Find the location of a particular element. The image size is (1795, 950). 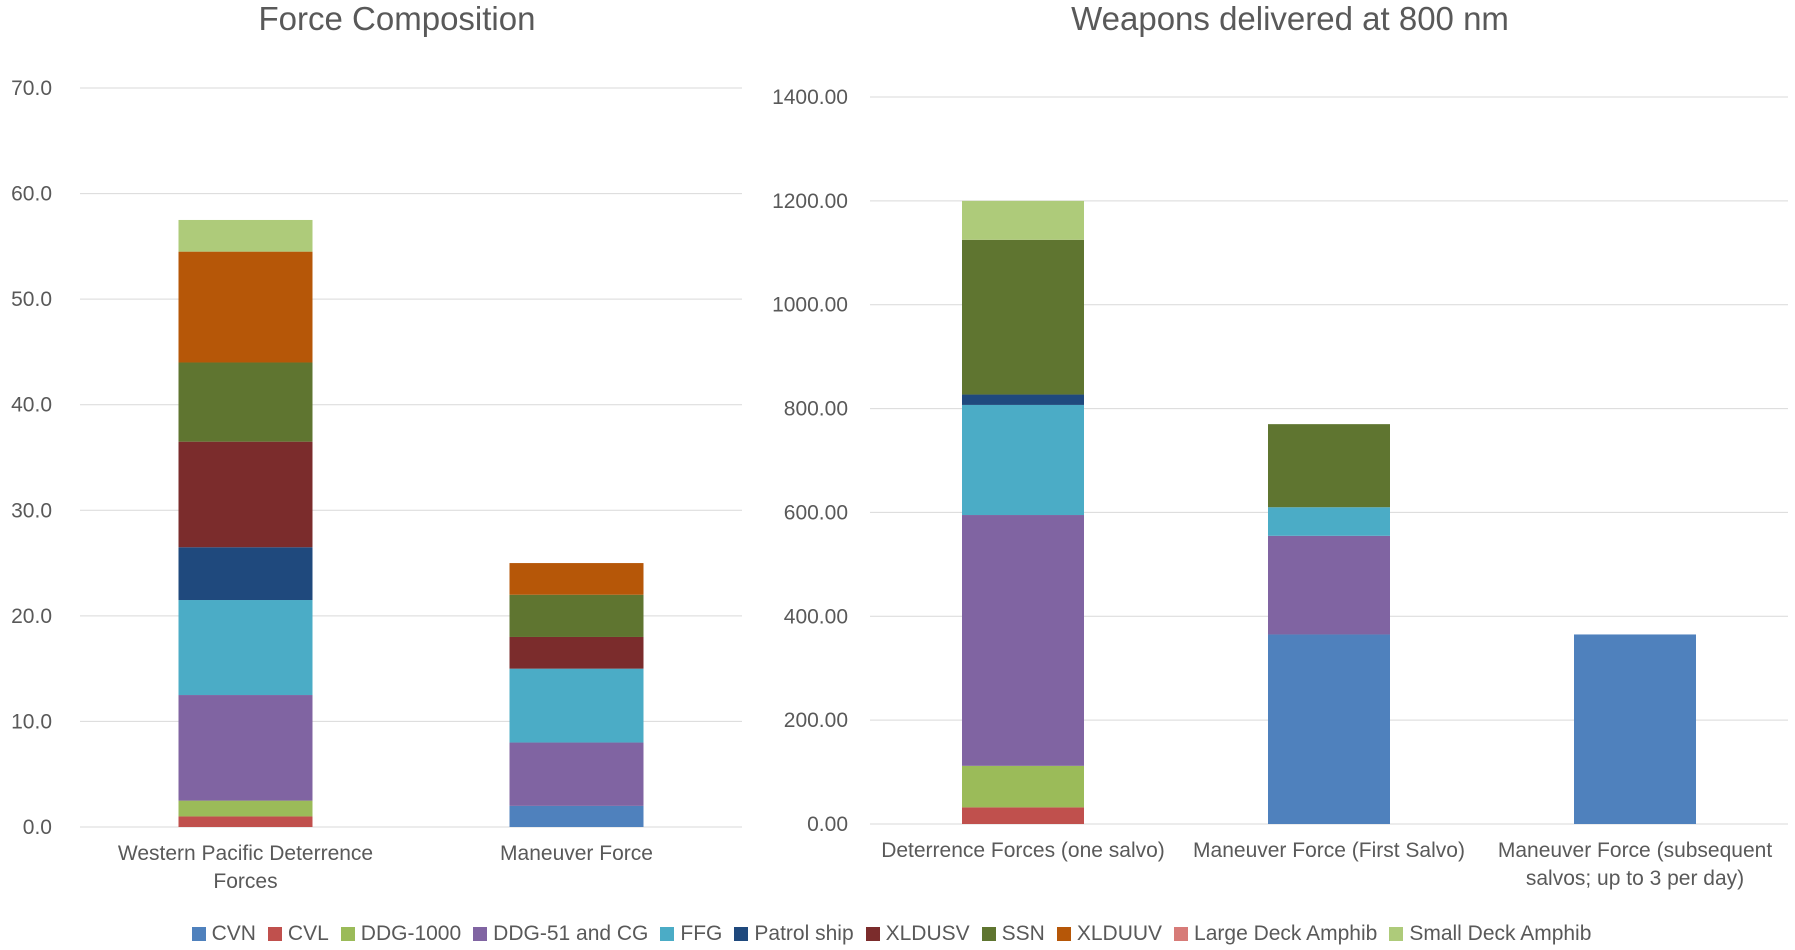

legend-label: CVL is located at coordinates (308, 933).